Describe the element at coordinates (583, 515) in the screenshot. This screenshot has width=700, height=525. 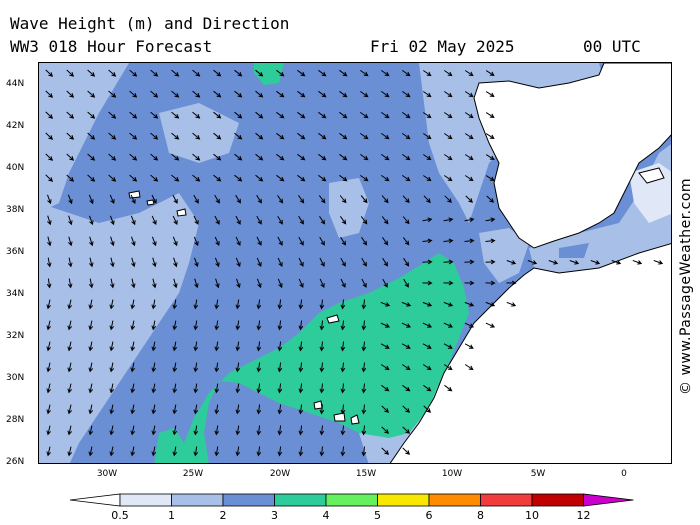
I see `legend-label: 12` at that location.